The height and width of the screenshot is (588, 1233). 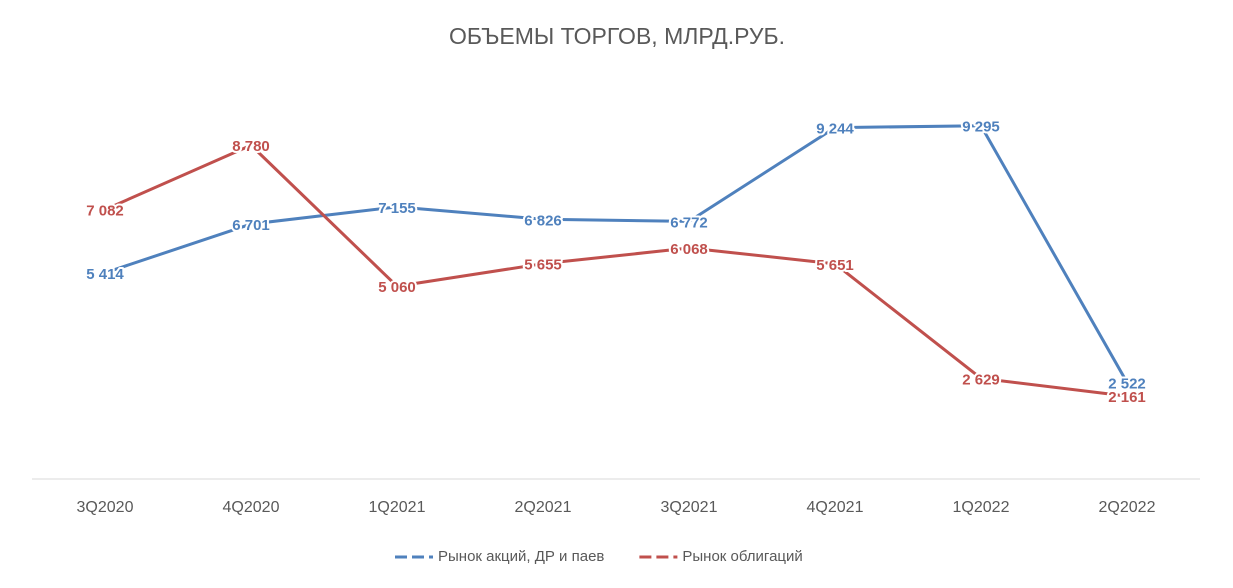 What do you see at coordinates (543, 220) in the screenshot?
I see `data-label: 6 826` at bounding box center [543, 220].